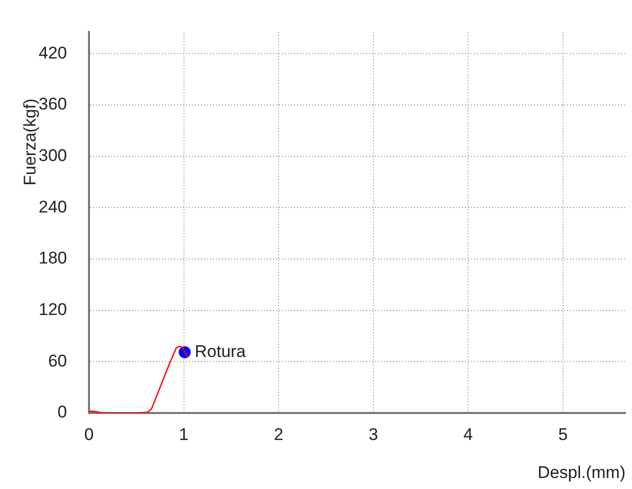 This screenshot has width=632, height=489. What do you see at coordinates (57, 360) in the screenshot?
I see `y-tick-label: 60` at bounding box center [57, 360].